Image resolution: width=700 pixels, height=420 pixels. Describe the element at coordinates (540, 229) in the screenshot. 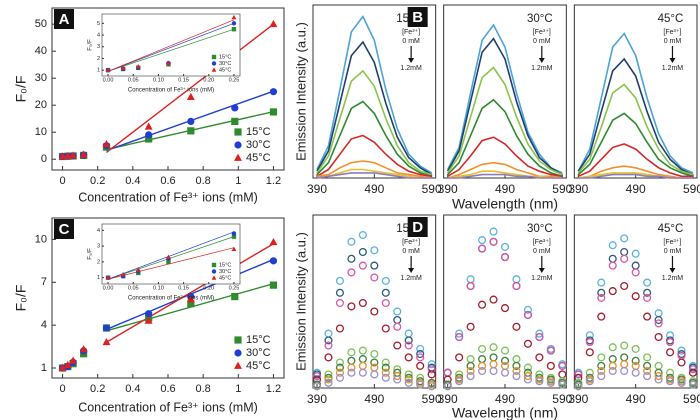

I see `annotation: 30°C` at that location.